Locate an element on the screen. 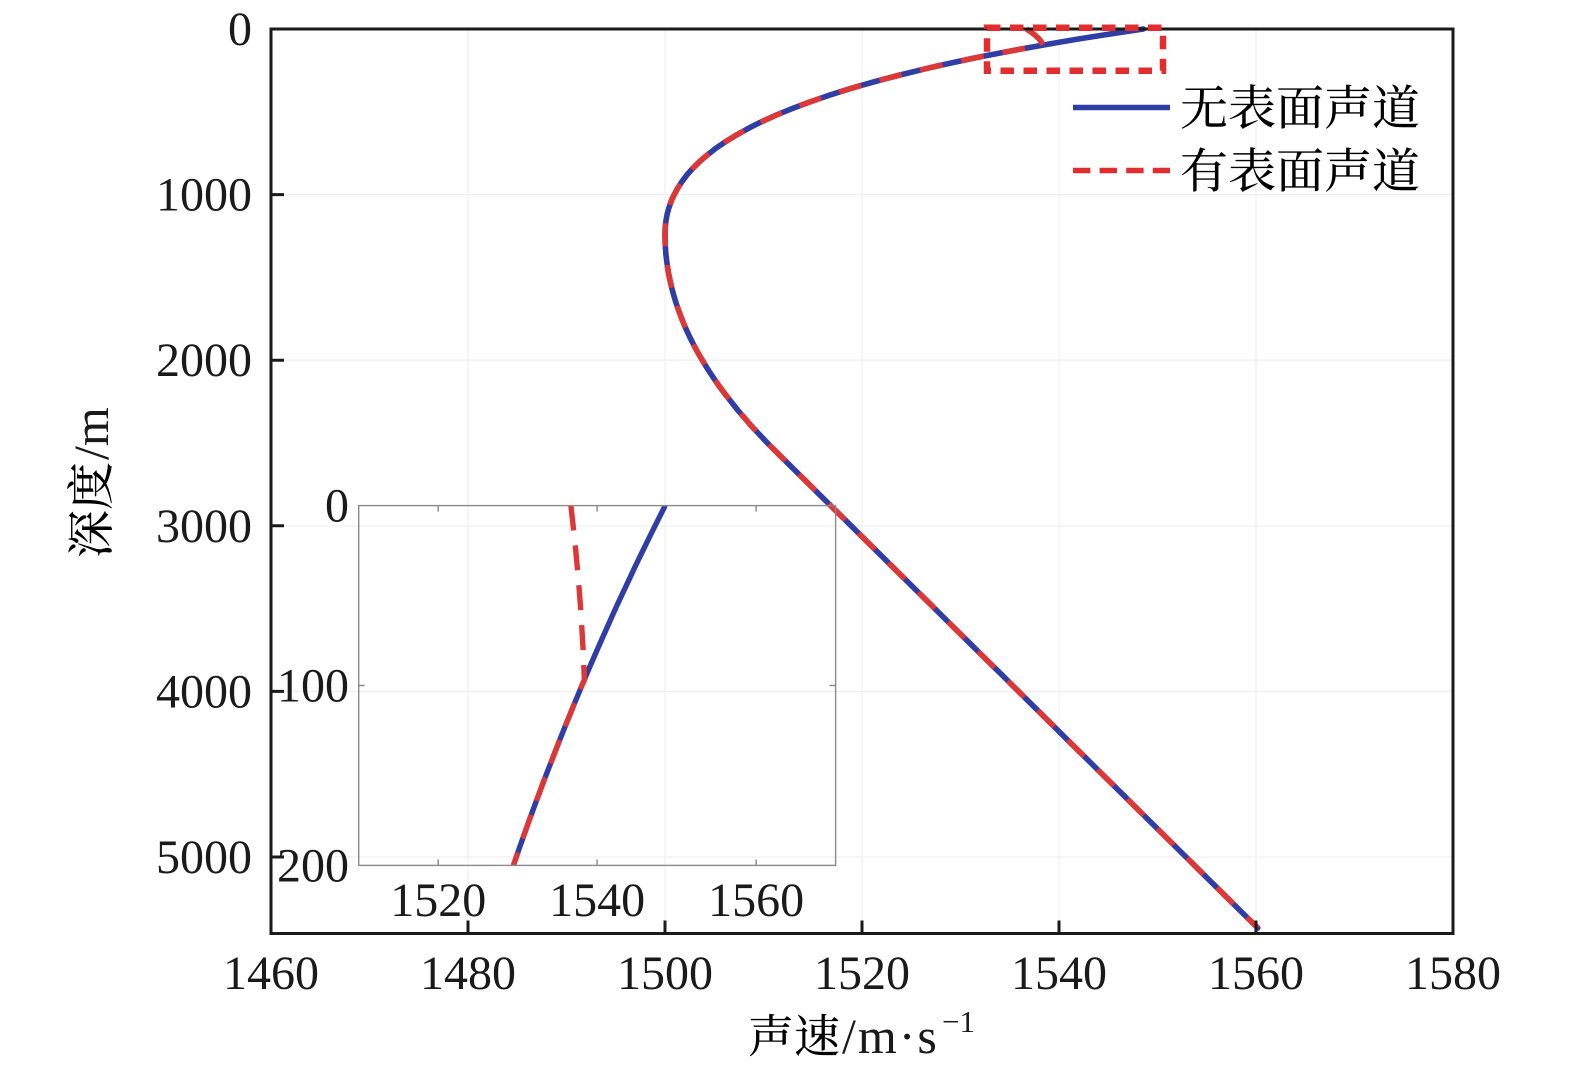 This screenshot has width=1575, height=1067. svg-text: 1580 is located at coordinates (1453, 973).